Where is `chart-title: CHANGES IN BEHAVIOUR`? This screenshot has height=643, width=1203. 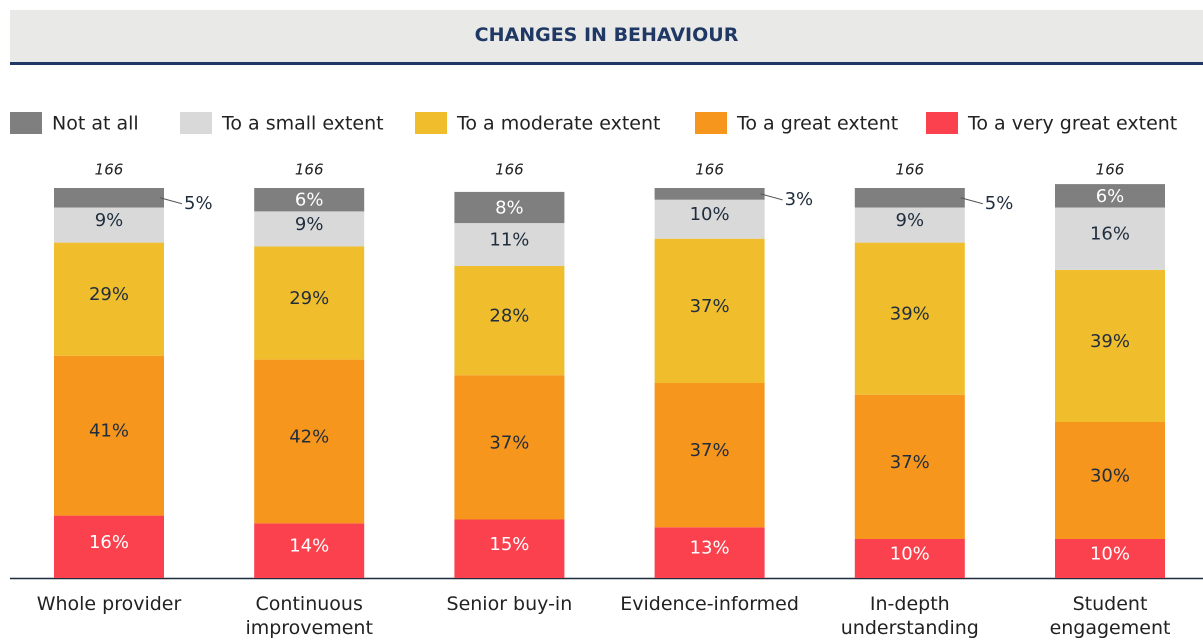
chart-title: CHANGES IN BEHAVIOUR is located at coordinates (606, 35).